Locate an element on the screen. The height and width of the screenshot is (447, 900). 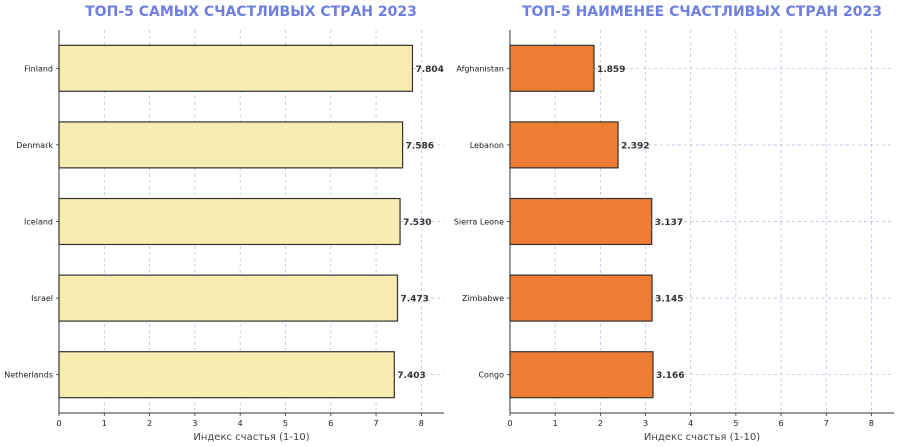
value-label: 3.137 is located at coordinates (669, 223).